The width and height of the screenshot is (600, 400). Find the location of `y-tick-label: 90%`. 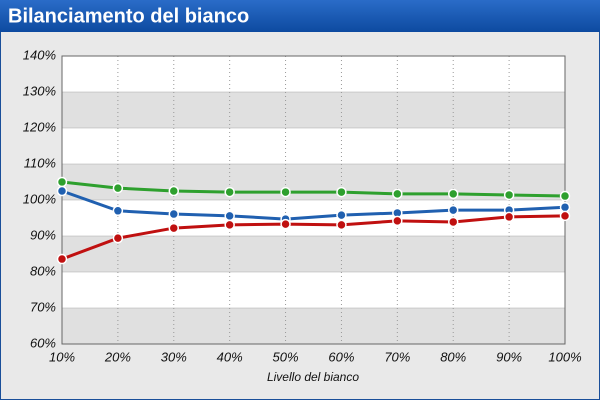

y-tick-label: 90% is located at coordinates (43, 234).